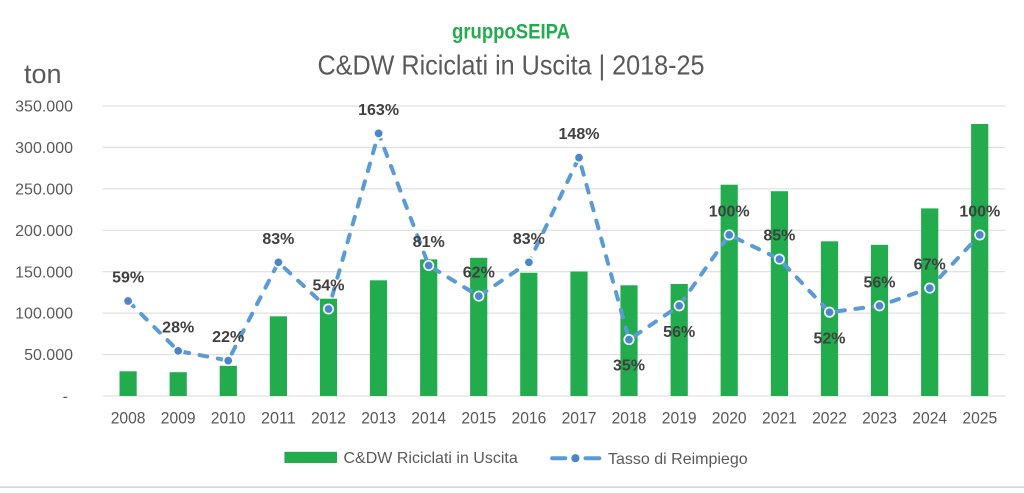 Image resolution: width=1024 pixels, height=493 pixels. What do you see at coordinates (829, 338) in the screenshot?
I see `svg-text: 52%` at bounding box center [829, 338].